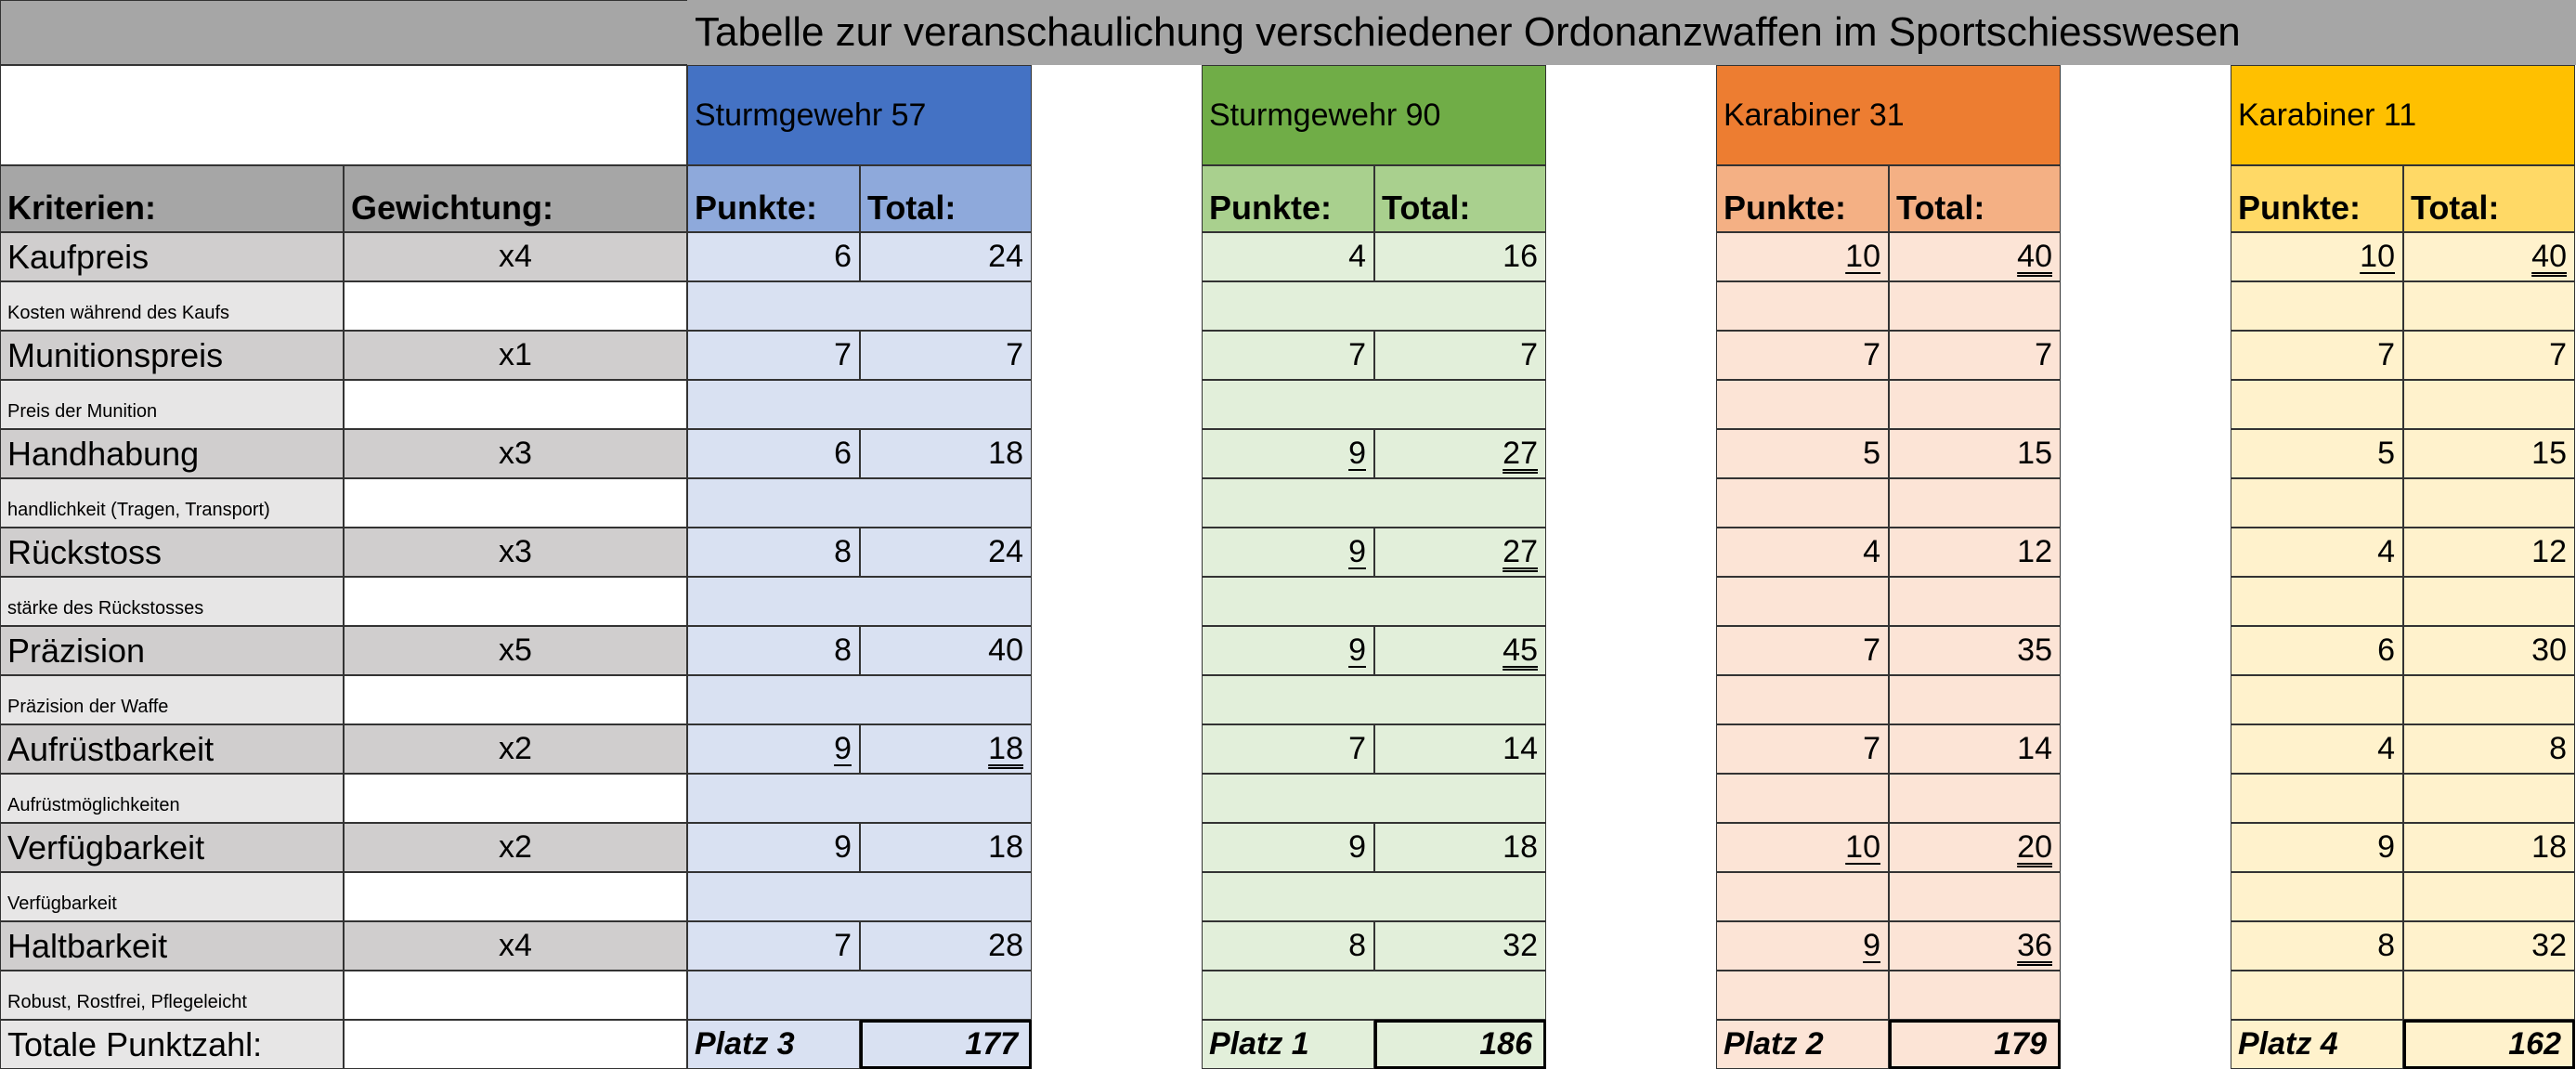 The height and width of the screenshot is (1069, 2576). Describe the element at coordinates (1460, 257) in the screenshot. I see `total-value: 16` at that location.